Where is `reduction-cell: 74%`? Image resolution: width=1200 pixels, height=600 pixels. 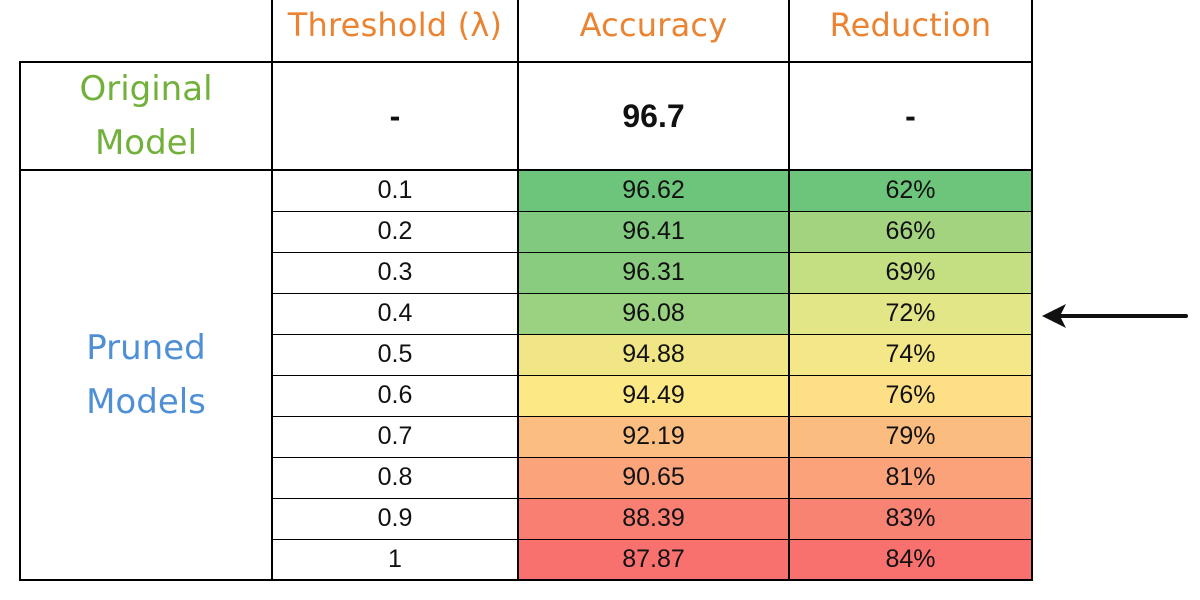
reduction-cell: 74% is located at coordinates (910, 354).